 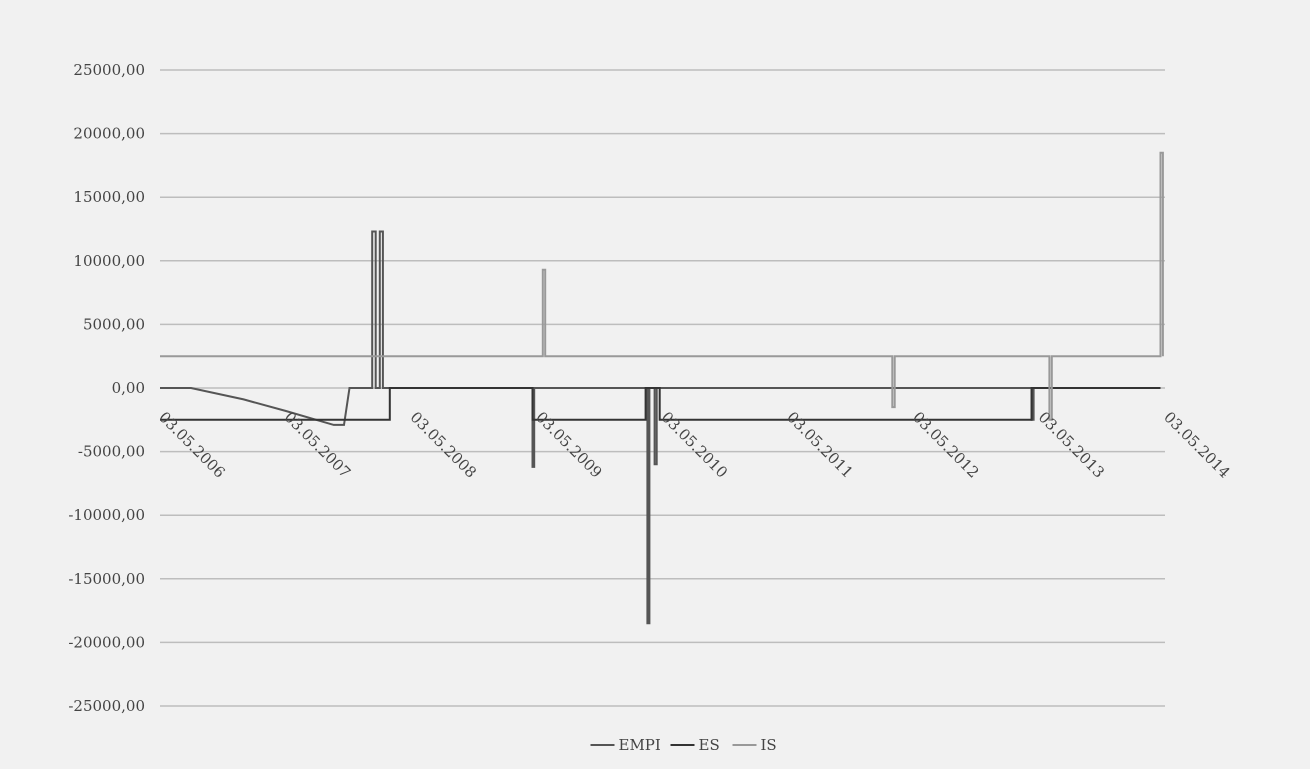 What do you see at coordinates (683, 745) in the screenshot?
I see `legend: EMPI ES IS` at bounding box center [683, 745].